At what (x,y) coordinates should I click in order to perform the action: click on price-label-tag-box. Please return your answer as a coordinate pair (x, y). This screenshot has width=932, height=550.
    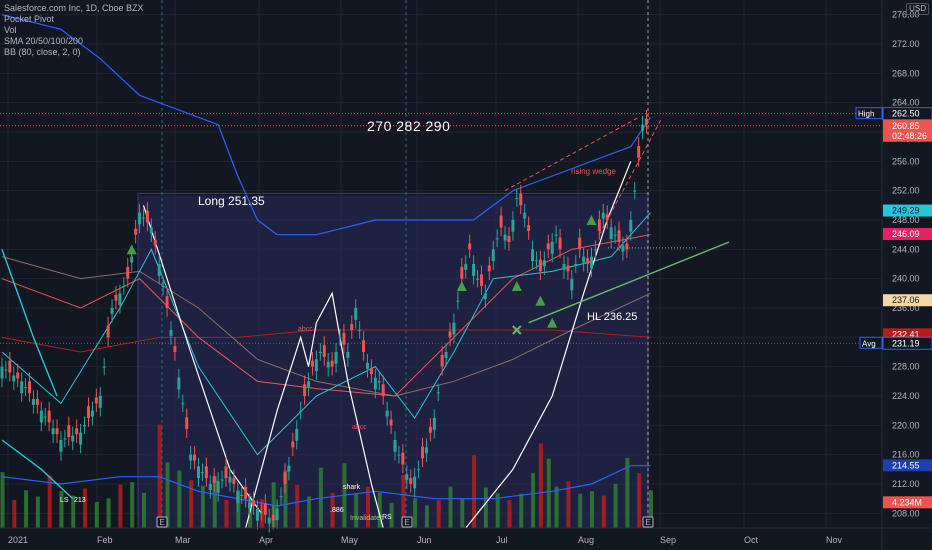
    Looking at the image, I should click on (871, 342).